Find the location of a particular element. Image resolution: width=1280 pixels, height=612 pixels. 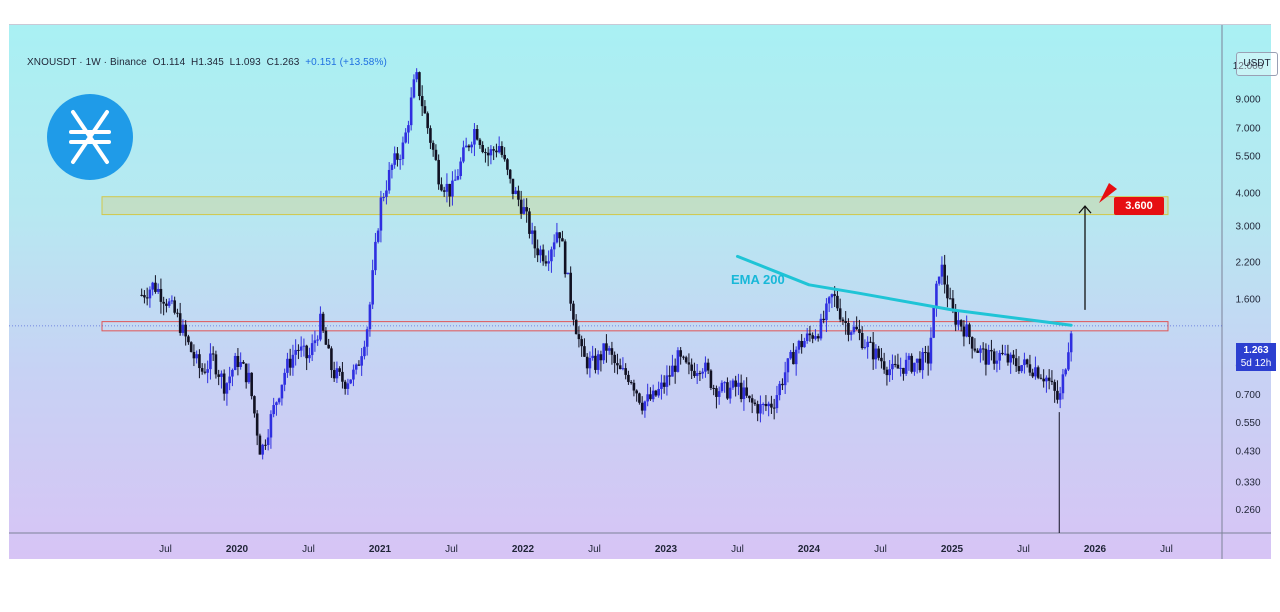

x-tick-label: 2025 is located at coordinates (952, 549).